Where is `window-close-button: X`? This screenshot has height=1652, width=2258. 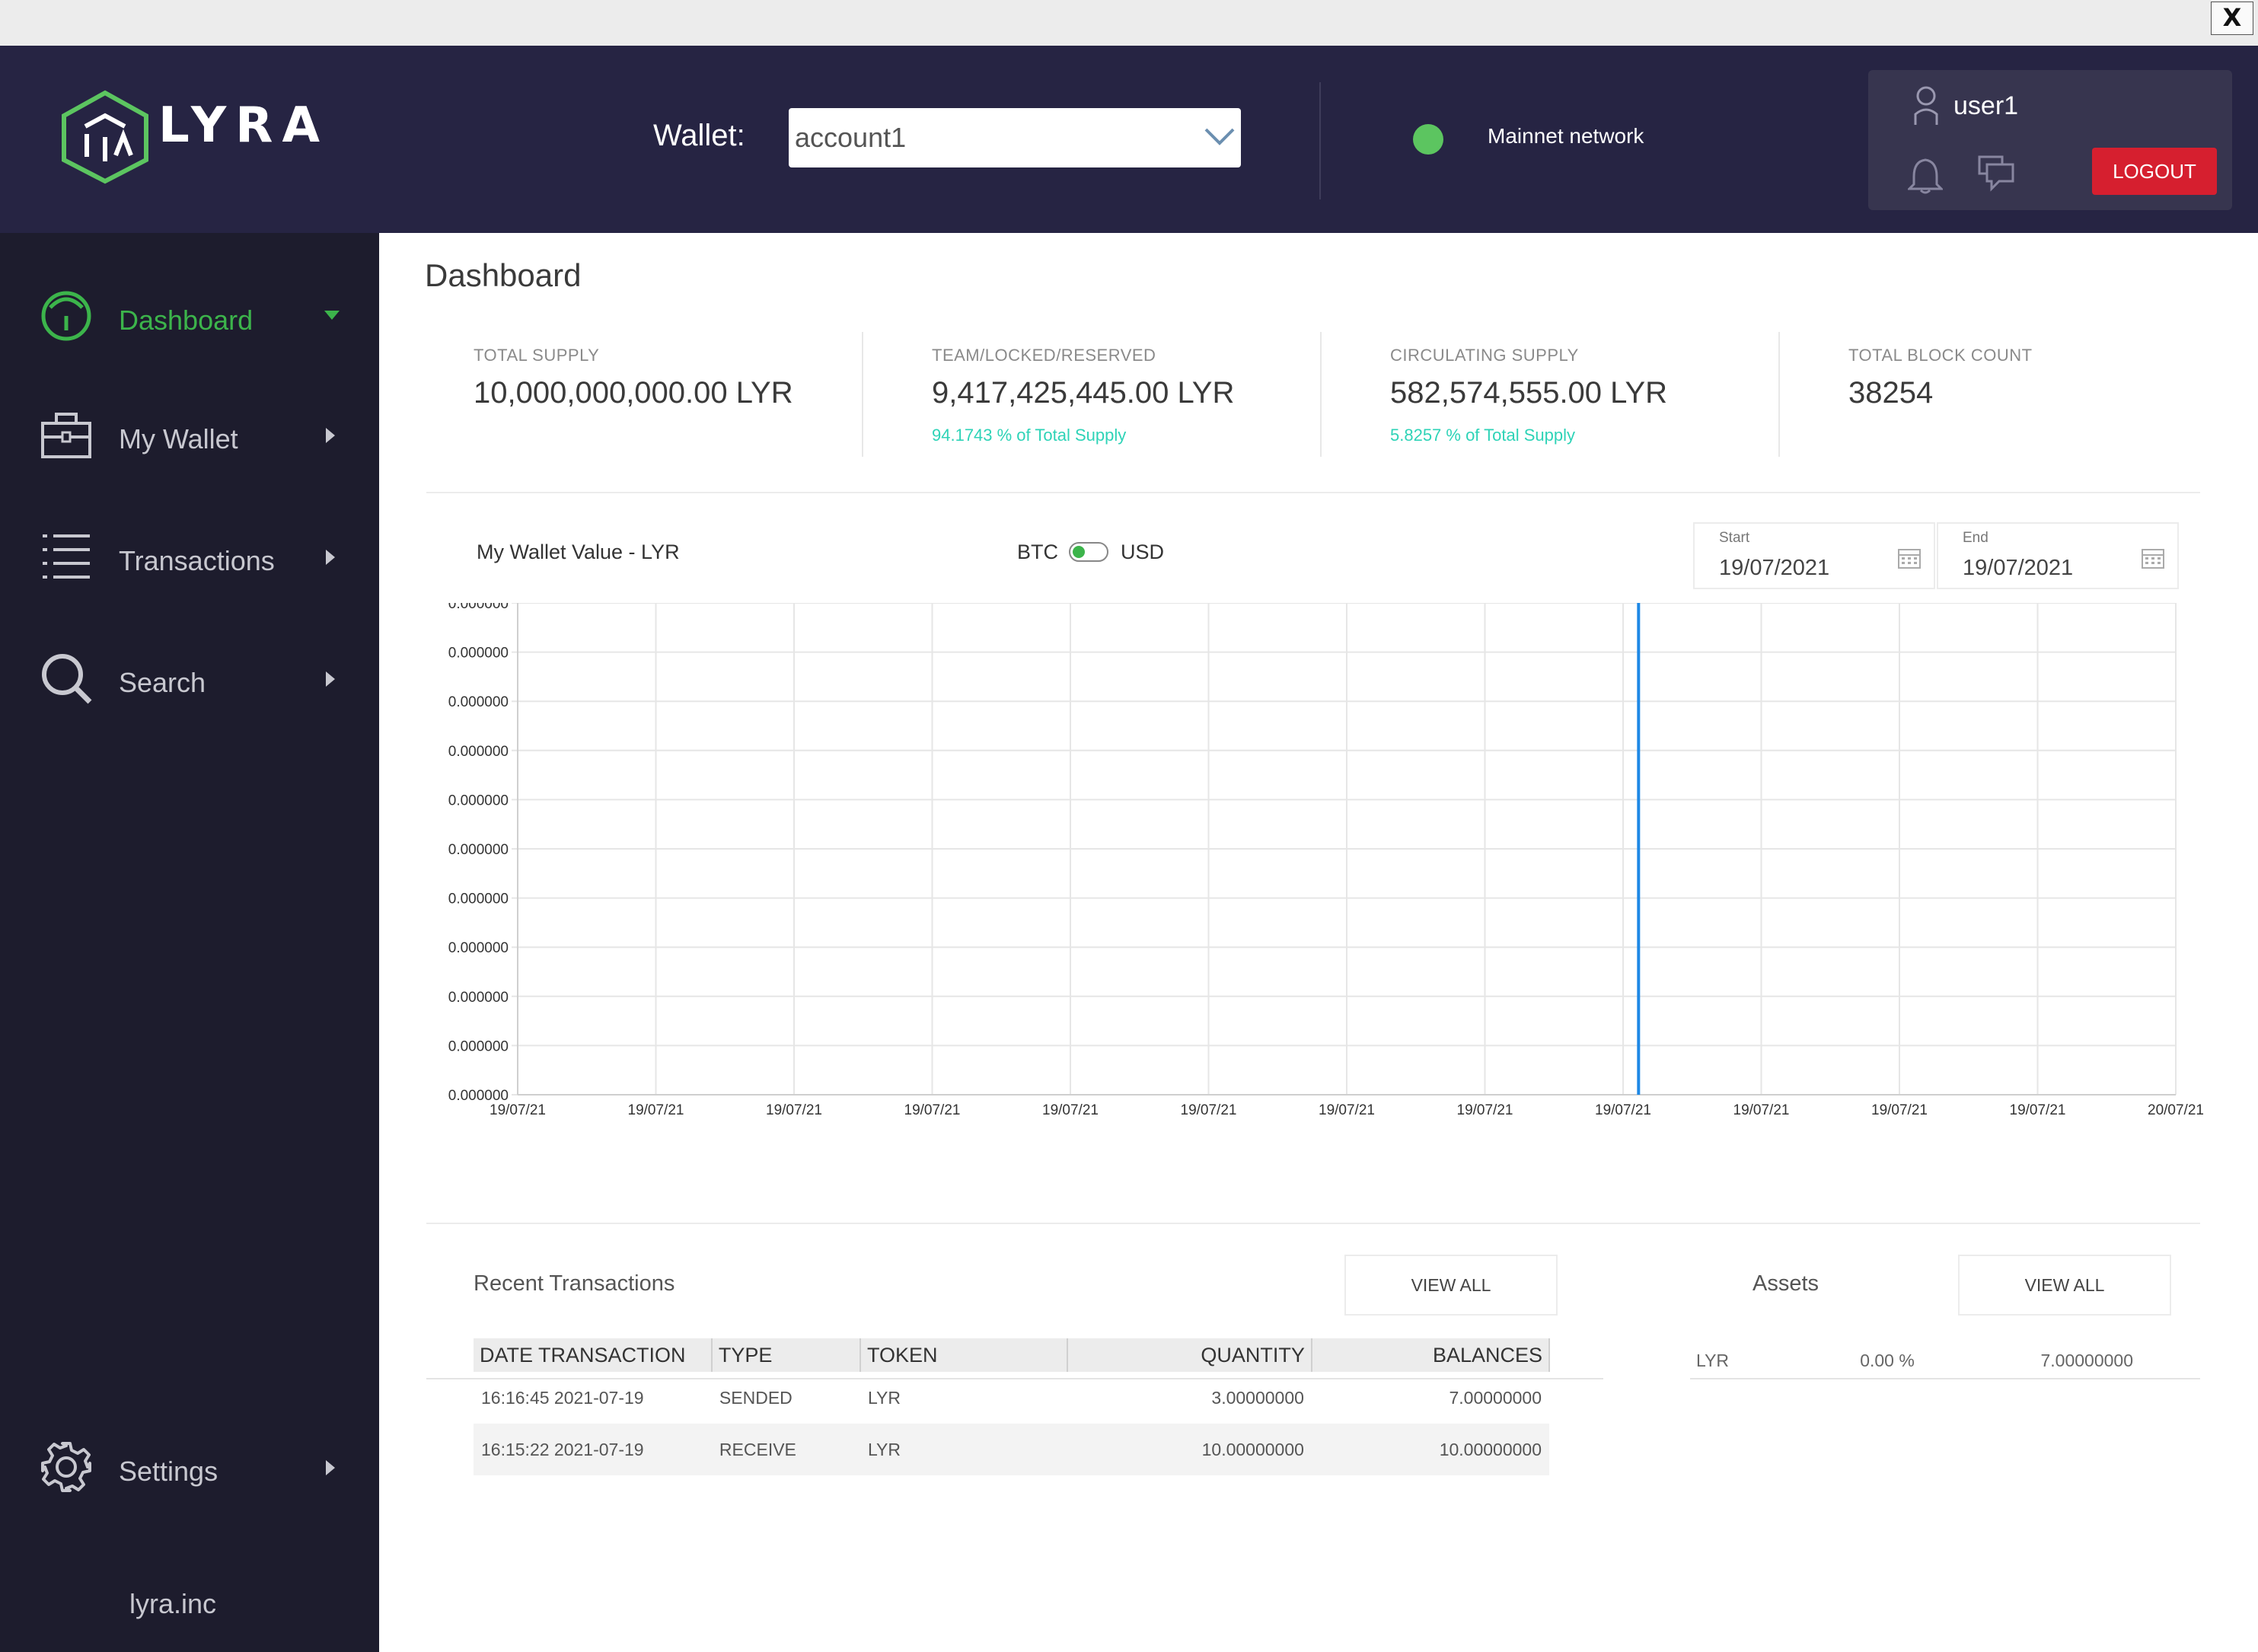 window-close-button: X is located at coordinates (2232, 18).